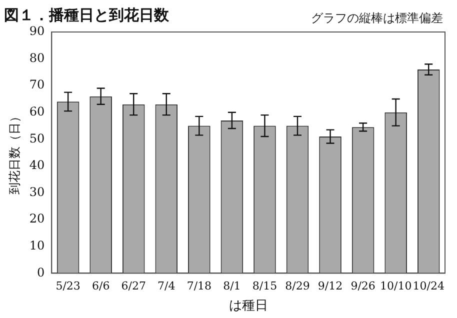 The height and width of the screenshot is (318, 457). What do you see at coordinates (37, 138) in the screenshot?
I see `y-tick-label: 50` at bounding box center [37, 138].